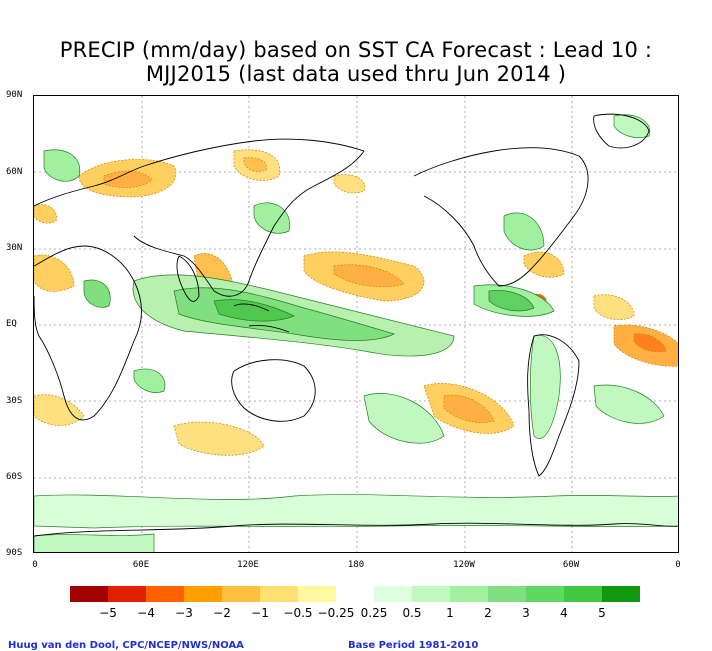  I want to click on lat-label-30s: 30S, so click(14, 401).